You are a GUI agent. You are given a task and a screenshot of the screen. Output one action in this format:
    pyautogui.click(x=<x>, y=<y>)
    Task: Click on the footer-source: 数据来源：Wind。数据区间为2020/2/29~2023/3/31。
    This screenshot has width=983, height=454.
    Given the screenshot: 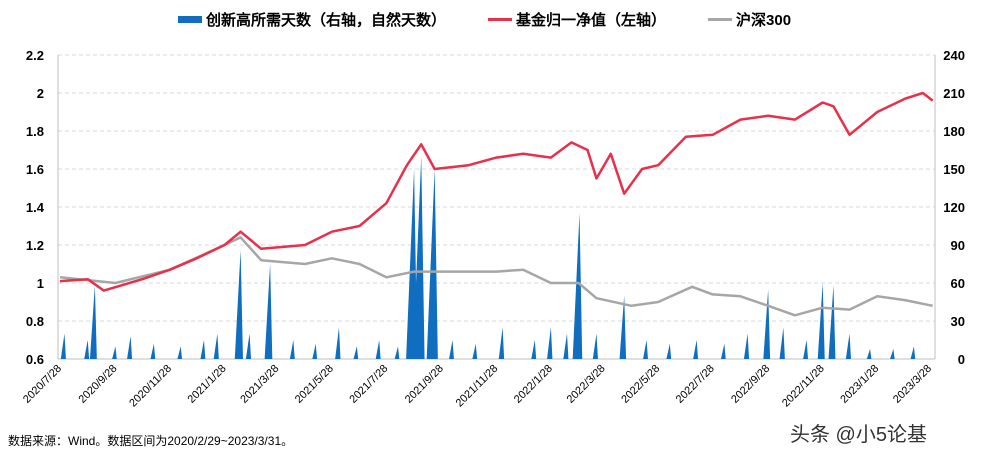 What is the action you would take?
    pyautogui.click(x=151, y=441)
    